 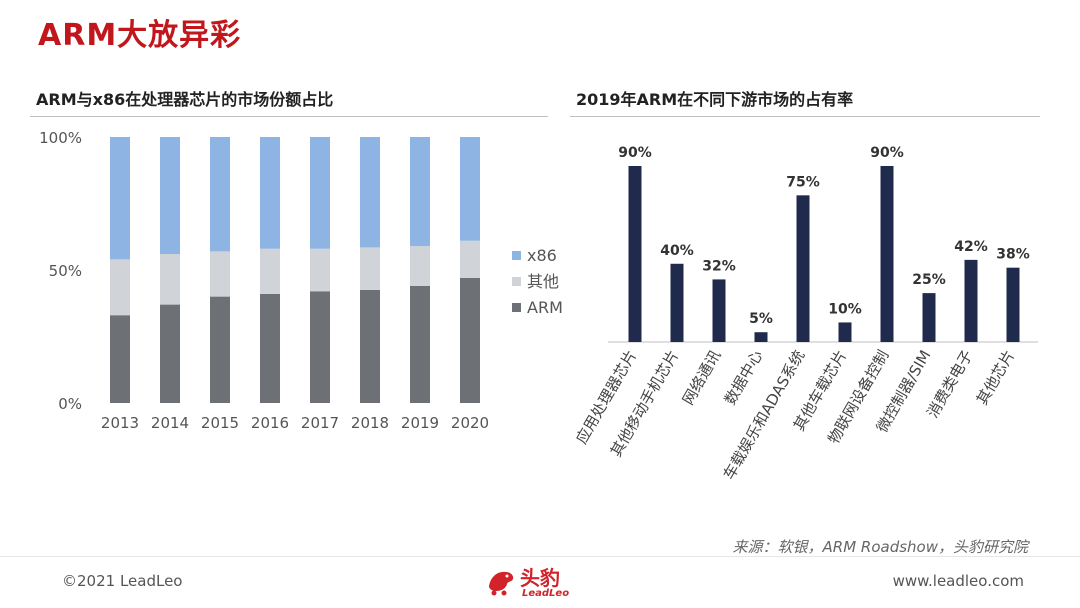 What do you see at coordinates (470, 423) in the screenshot?
I see `x-tick-label: 2020` at bounding box center [470, 423].